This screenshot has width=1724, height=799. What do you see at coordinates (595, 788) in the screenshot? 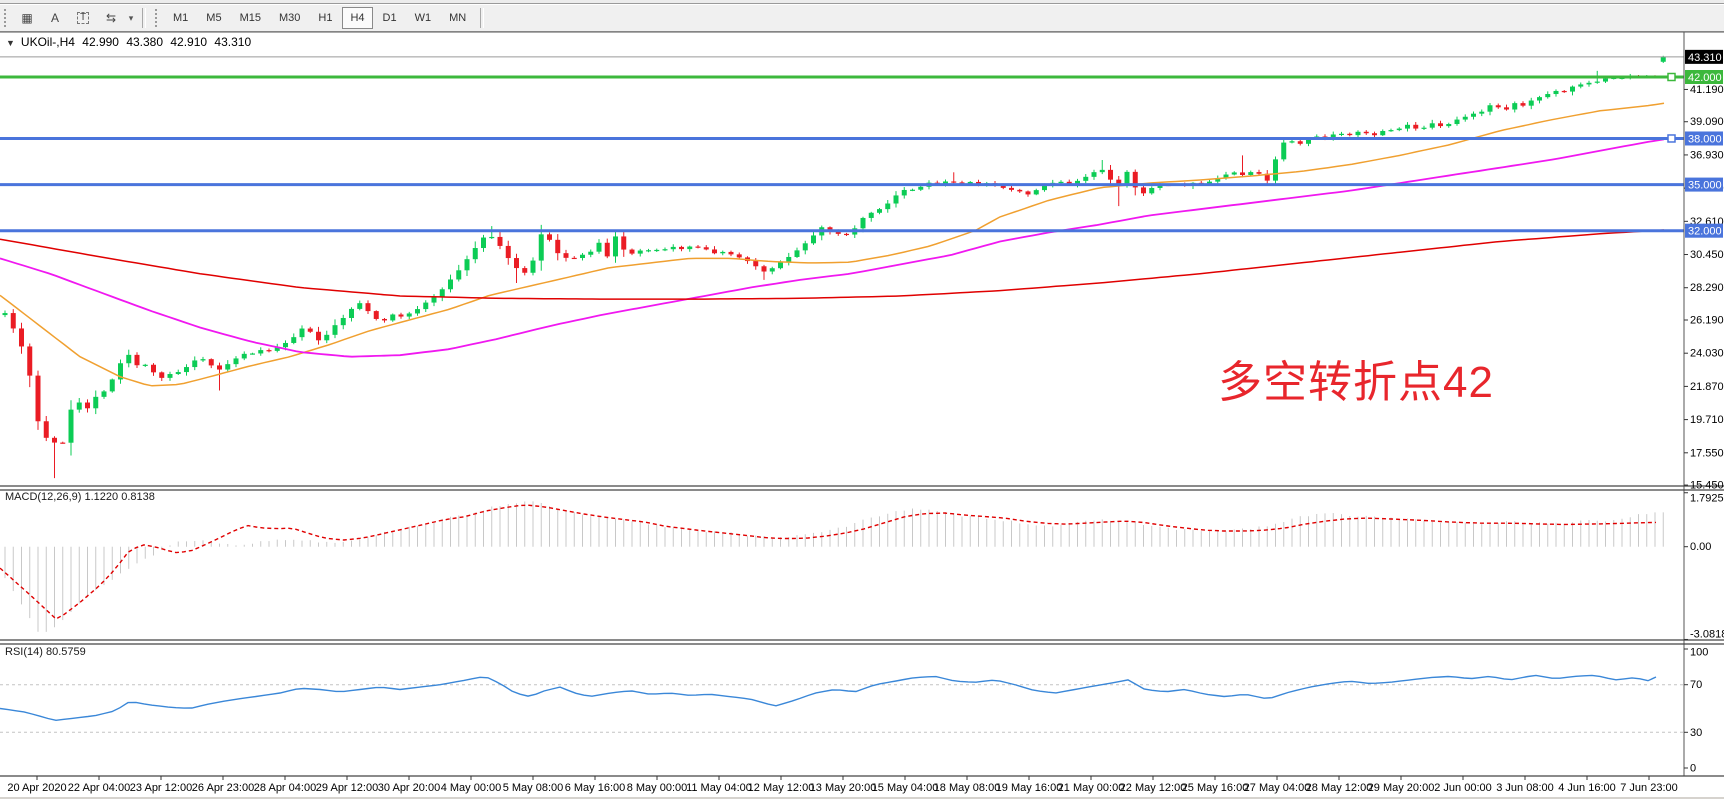
I see `time-tick-label: 6 May 16:00` at bounding box center [595, 788].